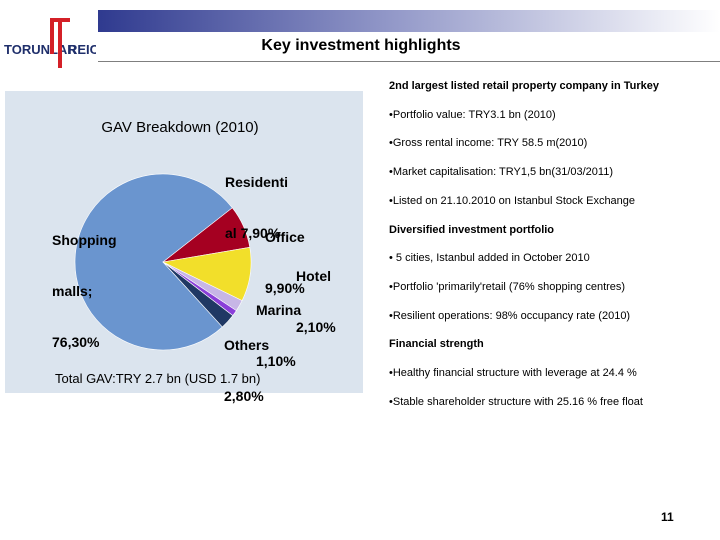  I want to click on pie-slice-shopping-malls, so click(153, 262).